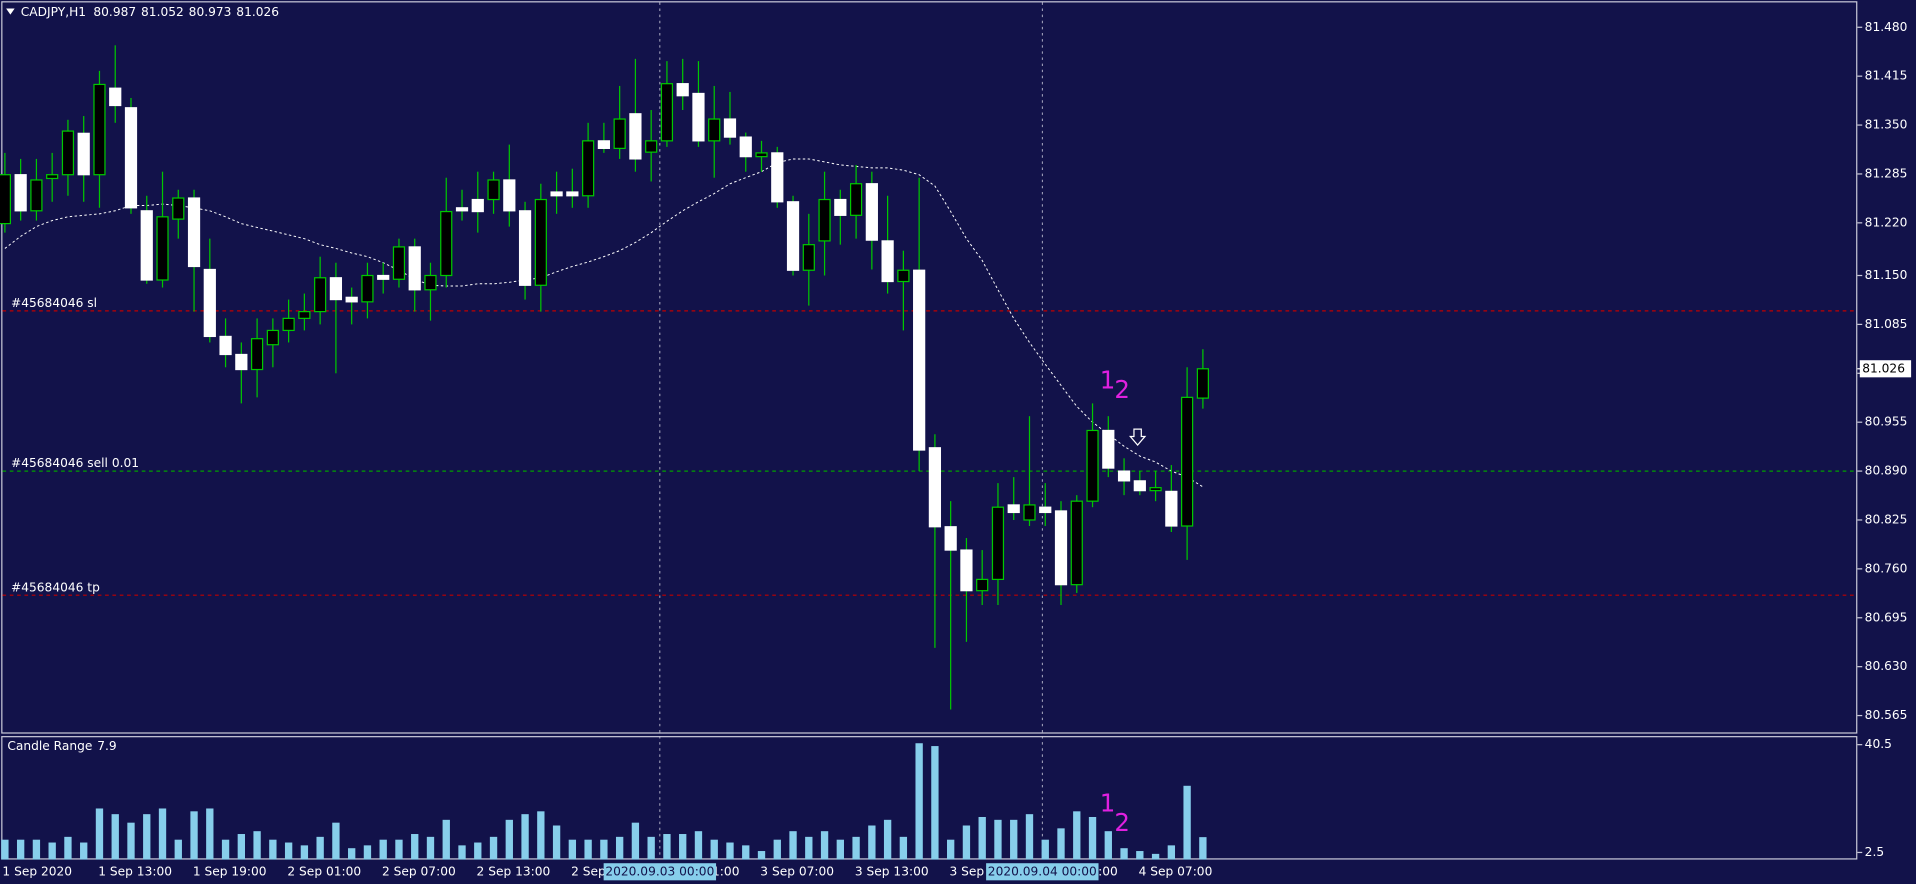 The image size is (1916, 884). I want to click on x-tick-label: 2 Sep 01:00, so click(324, 871).